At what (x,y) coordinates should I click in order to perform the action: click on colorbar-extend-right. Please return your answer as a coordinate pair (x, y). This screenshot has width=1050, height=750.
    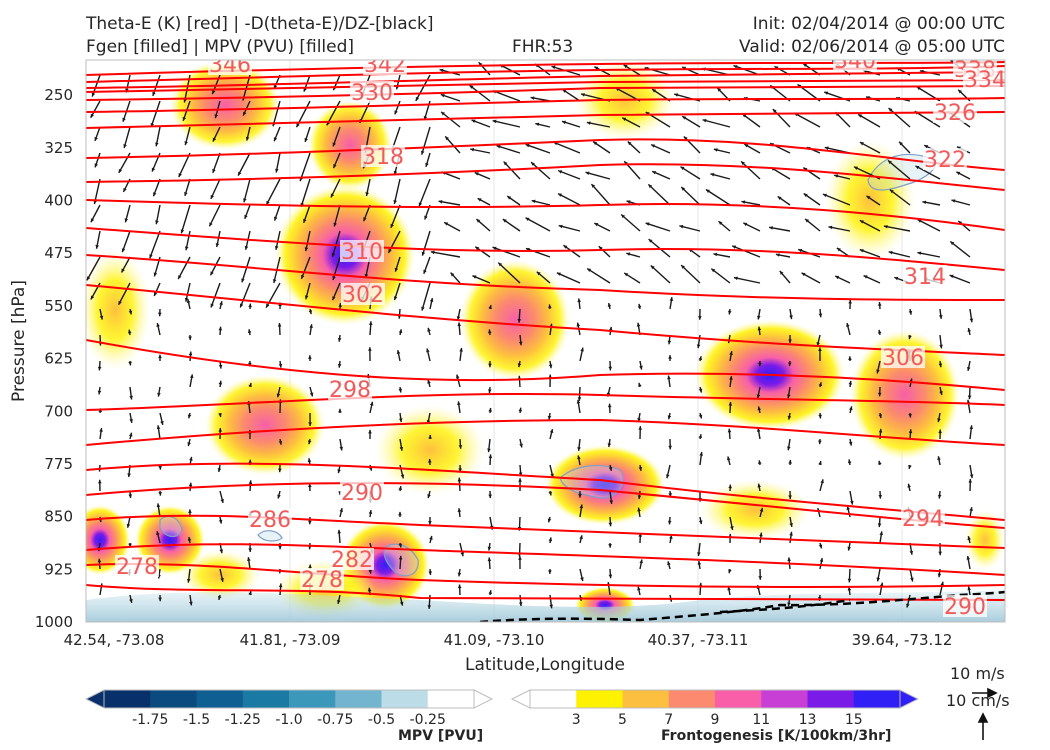
    Looking at the image, I should click on (909, 699).